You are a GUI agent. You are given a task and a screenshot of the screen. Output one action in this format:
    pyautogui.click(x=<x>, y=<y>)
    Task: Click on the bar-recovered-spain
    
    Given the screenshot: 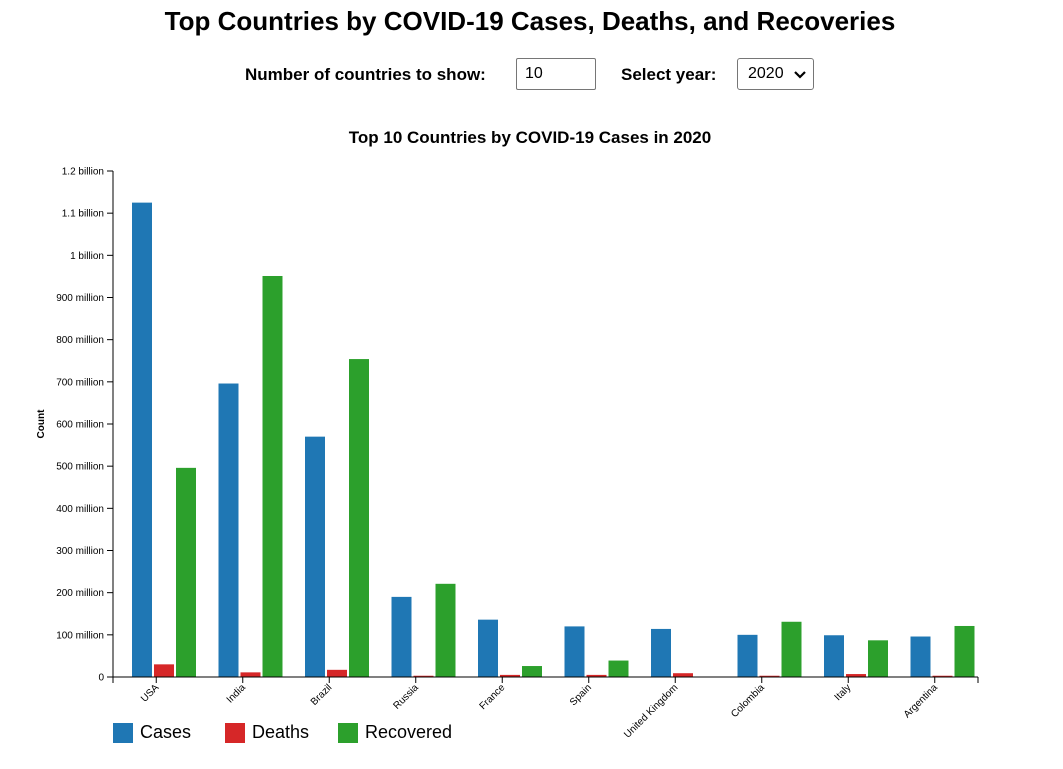 What is the action you would take?
    pyautogui.click(x=618, y=668)
    